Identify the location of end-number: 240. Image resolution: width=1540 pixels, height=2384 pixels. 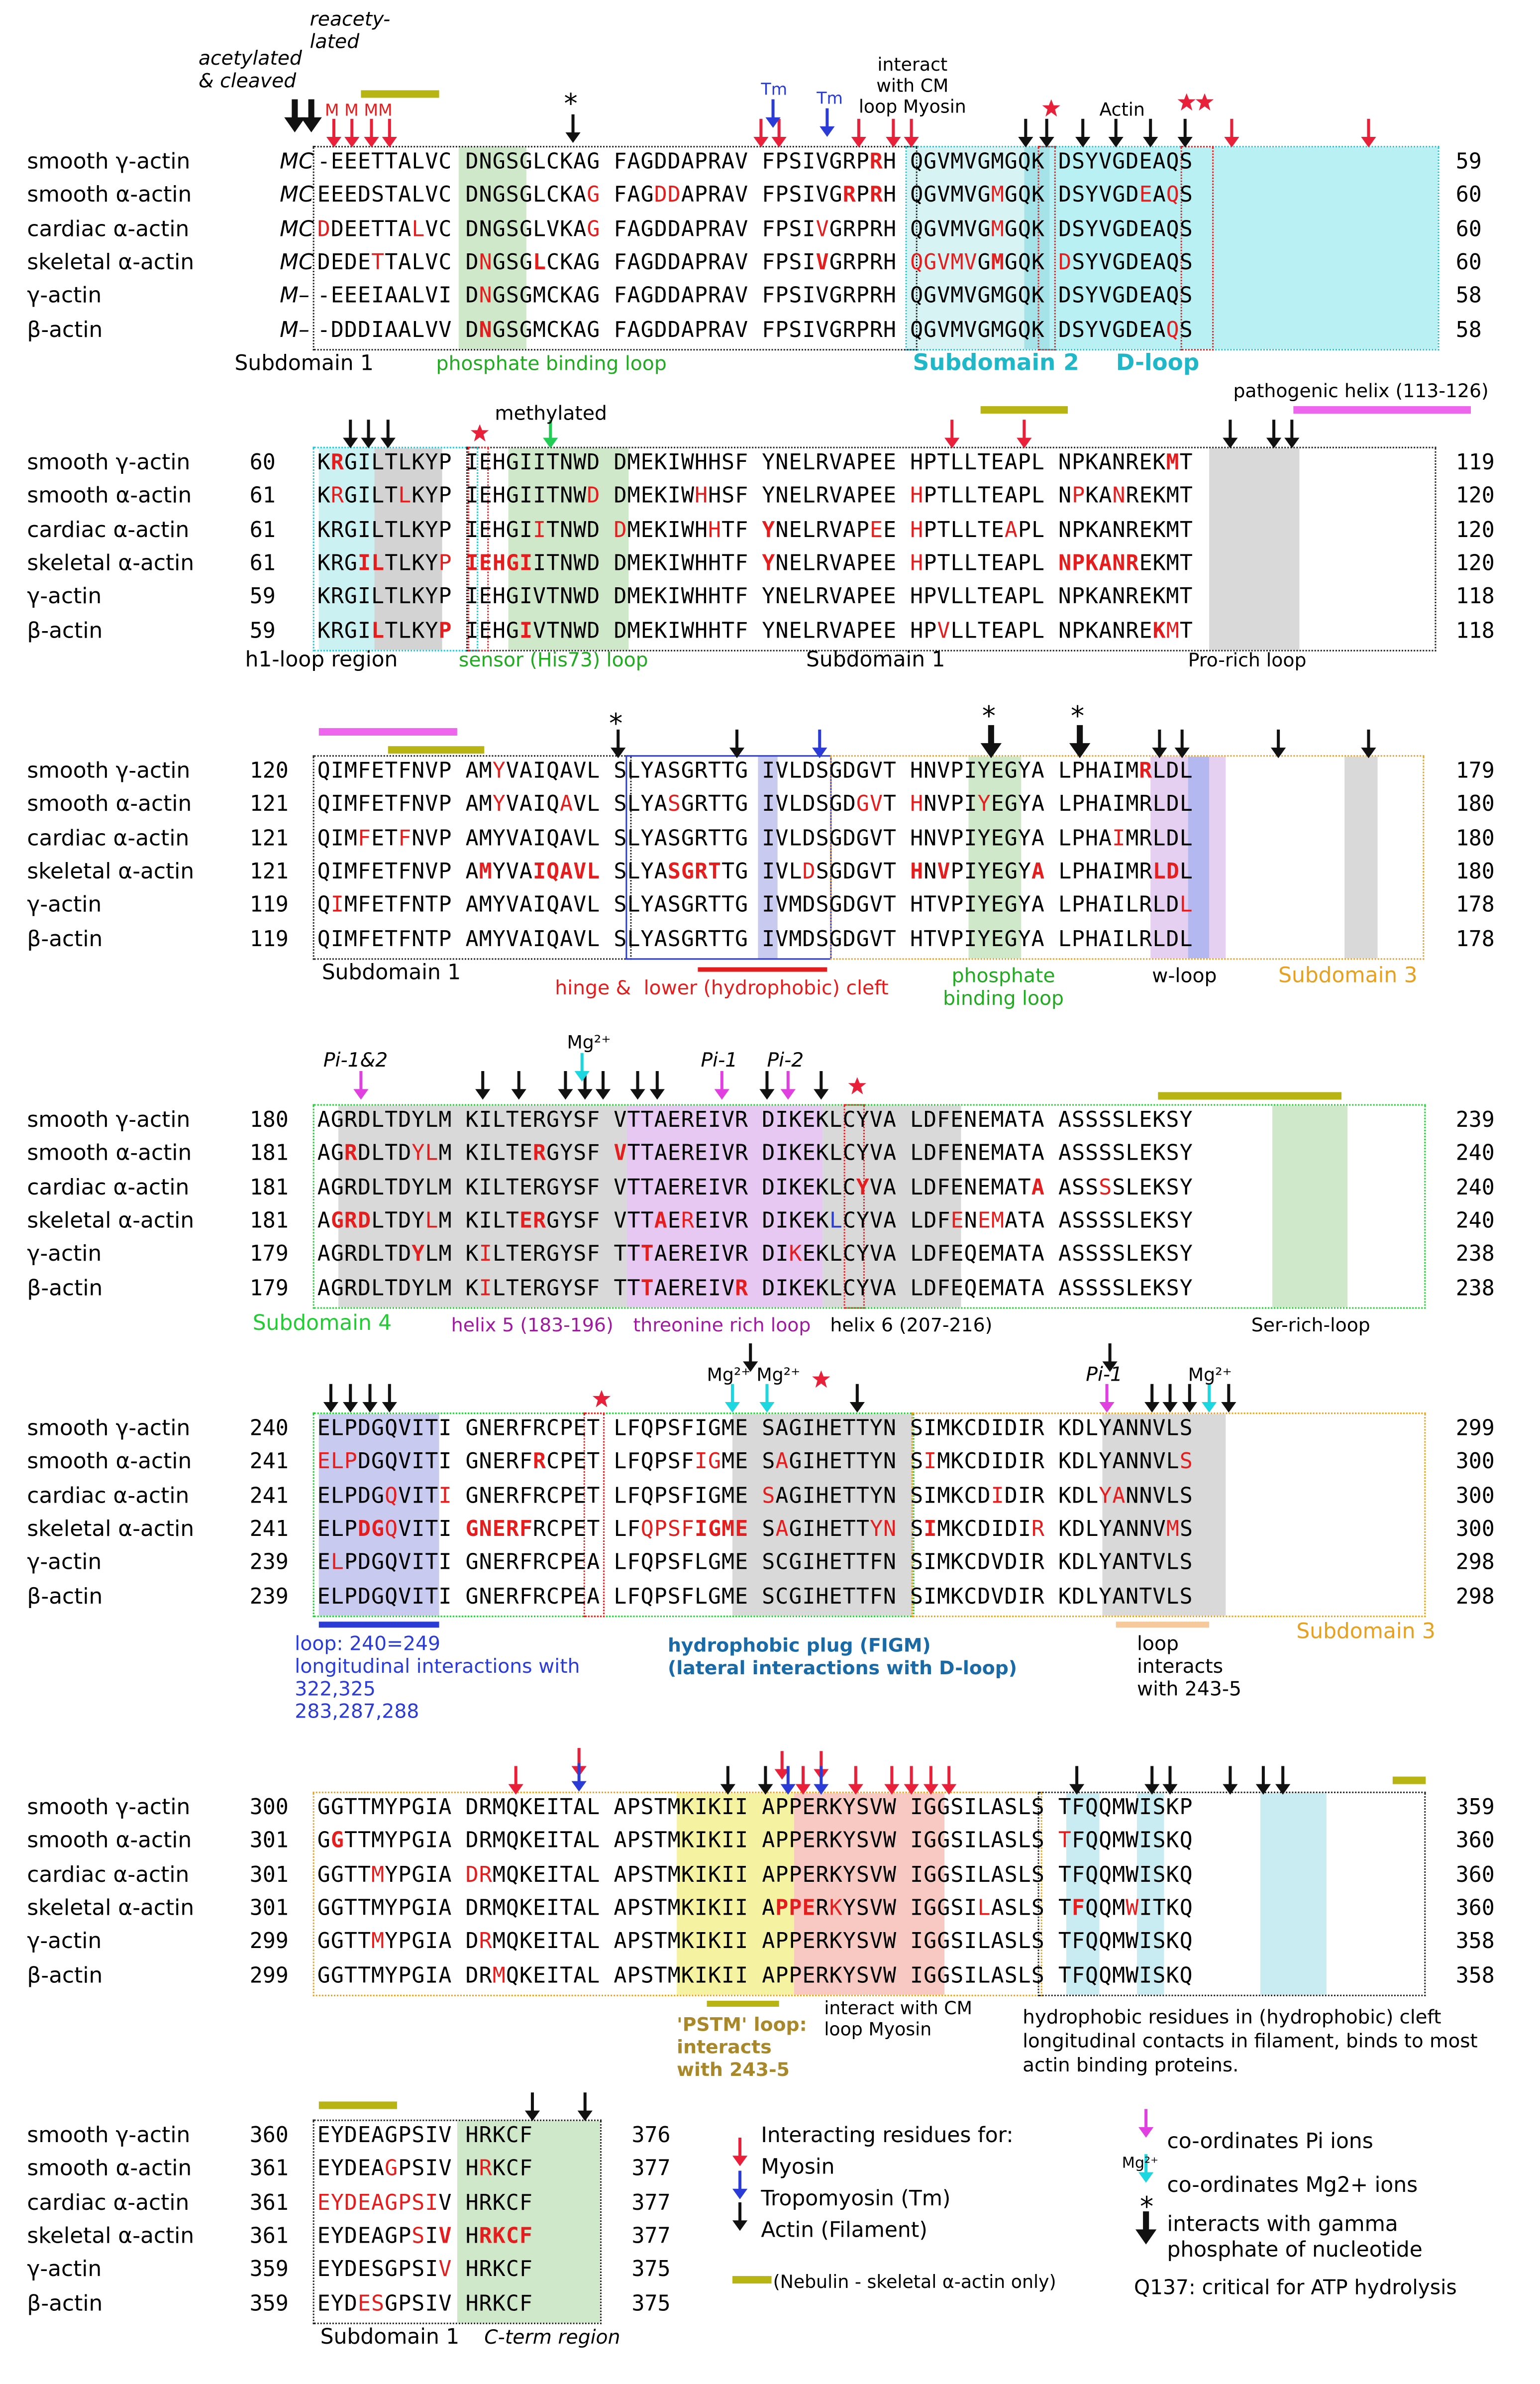
(1475, 1188).